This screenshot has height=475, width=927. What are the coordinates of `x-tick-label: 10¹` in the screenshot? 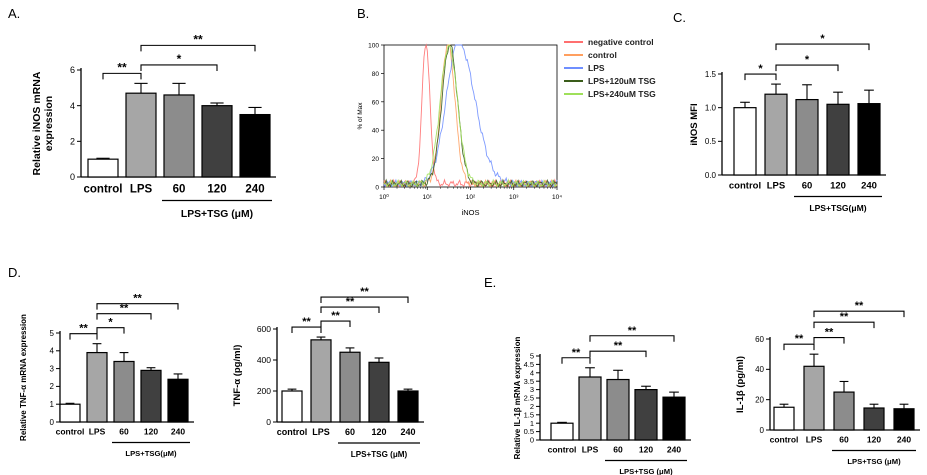 It's located at (428, 197).